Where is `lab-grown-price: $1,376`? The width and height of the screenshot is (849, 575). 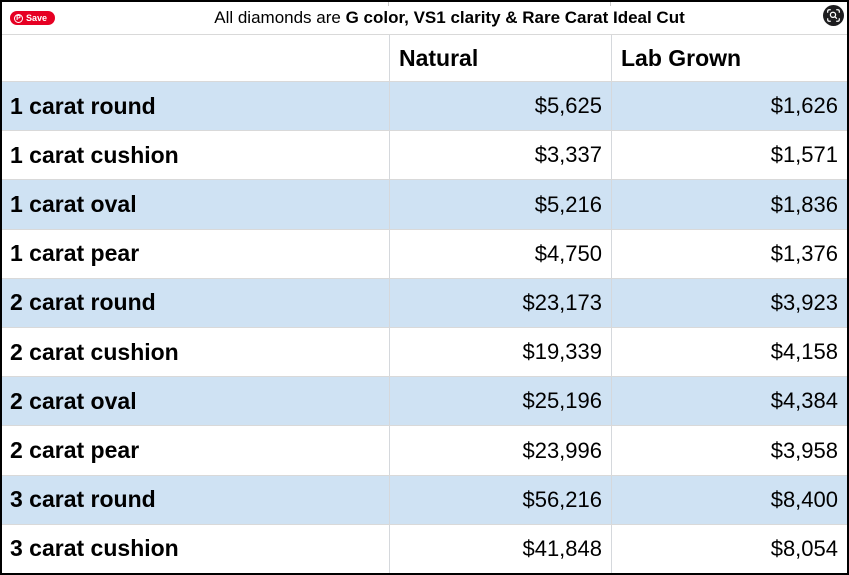
lab-grown-price: $1,376 is located at coordinates (729, 253).